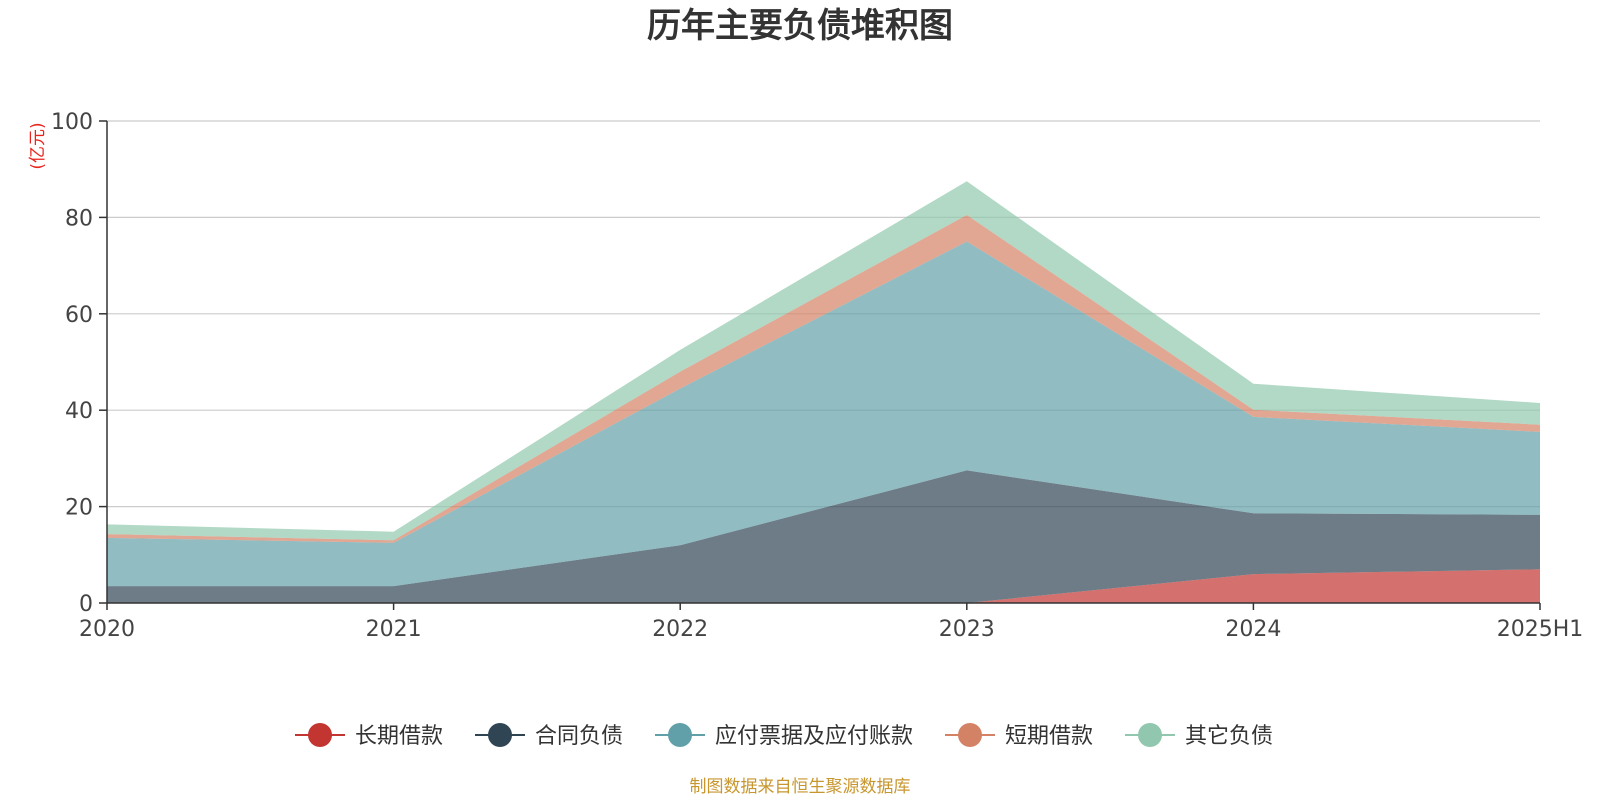  I want to click on legend-label: 短期借款, so click(1049, 736).